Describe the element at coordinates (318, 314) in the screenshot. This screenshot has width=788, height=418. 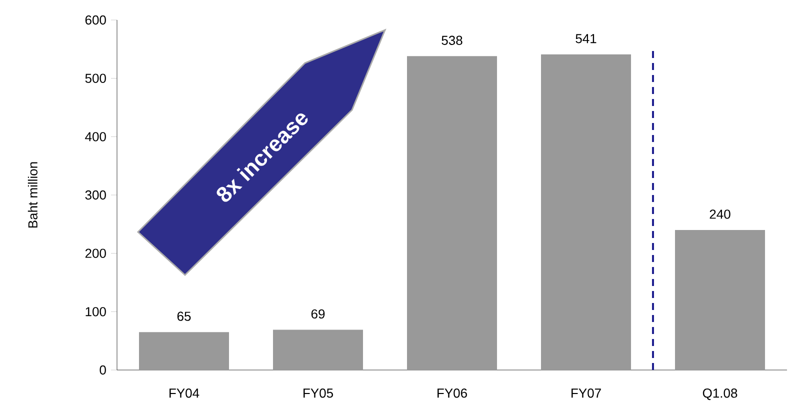
I see `data-label: 69` at that location.